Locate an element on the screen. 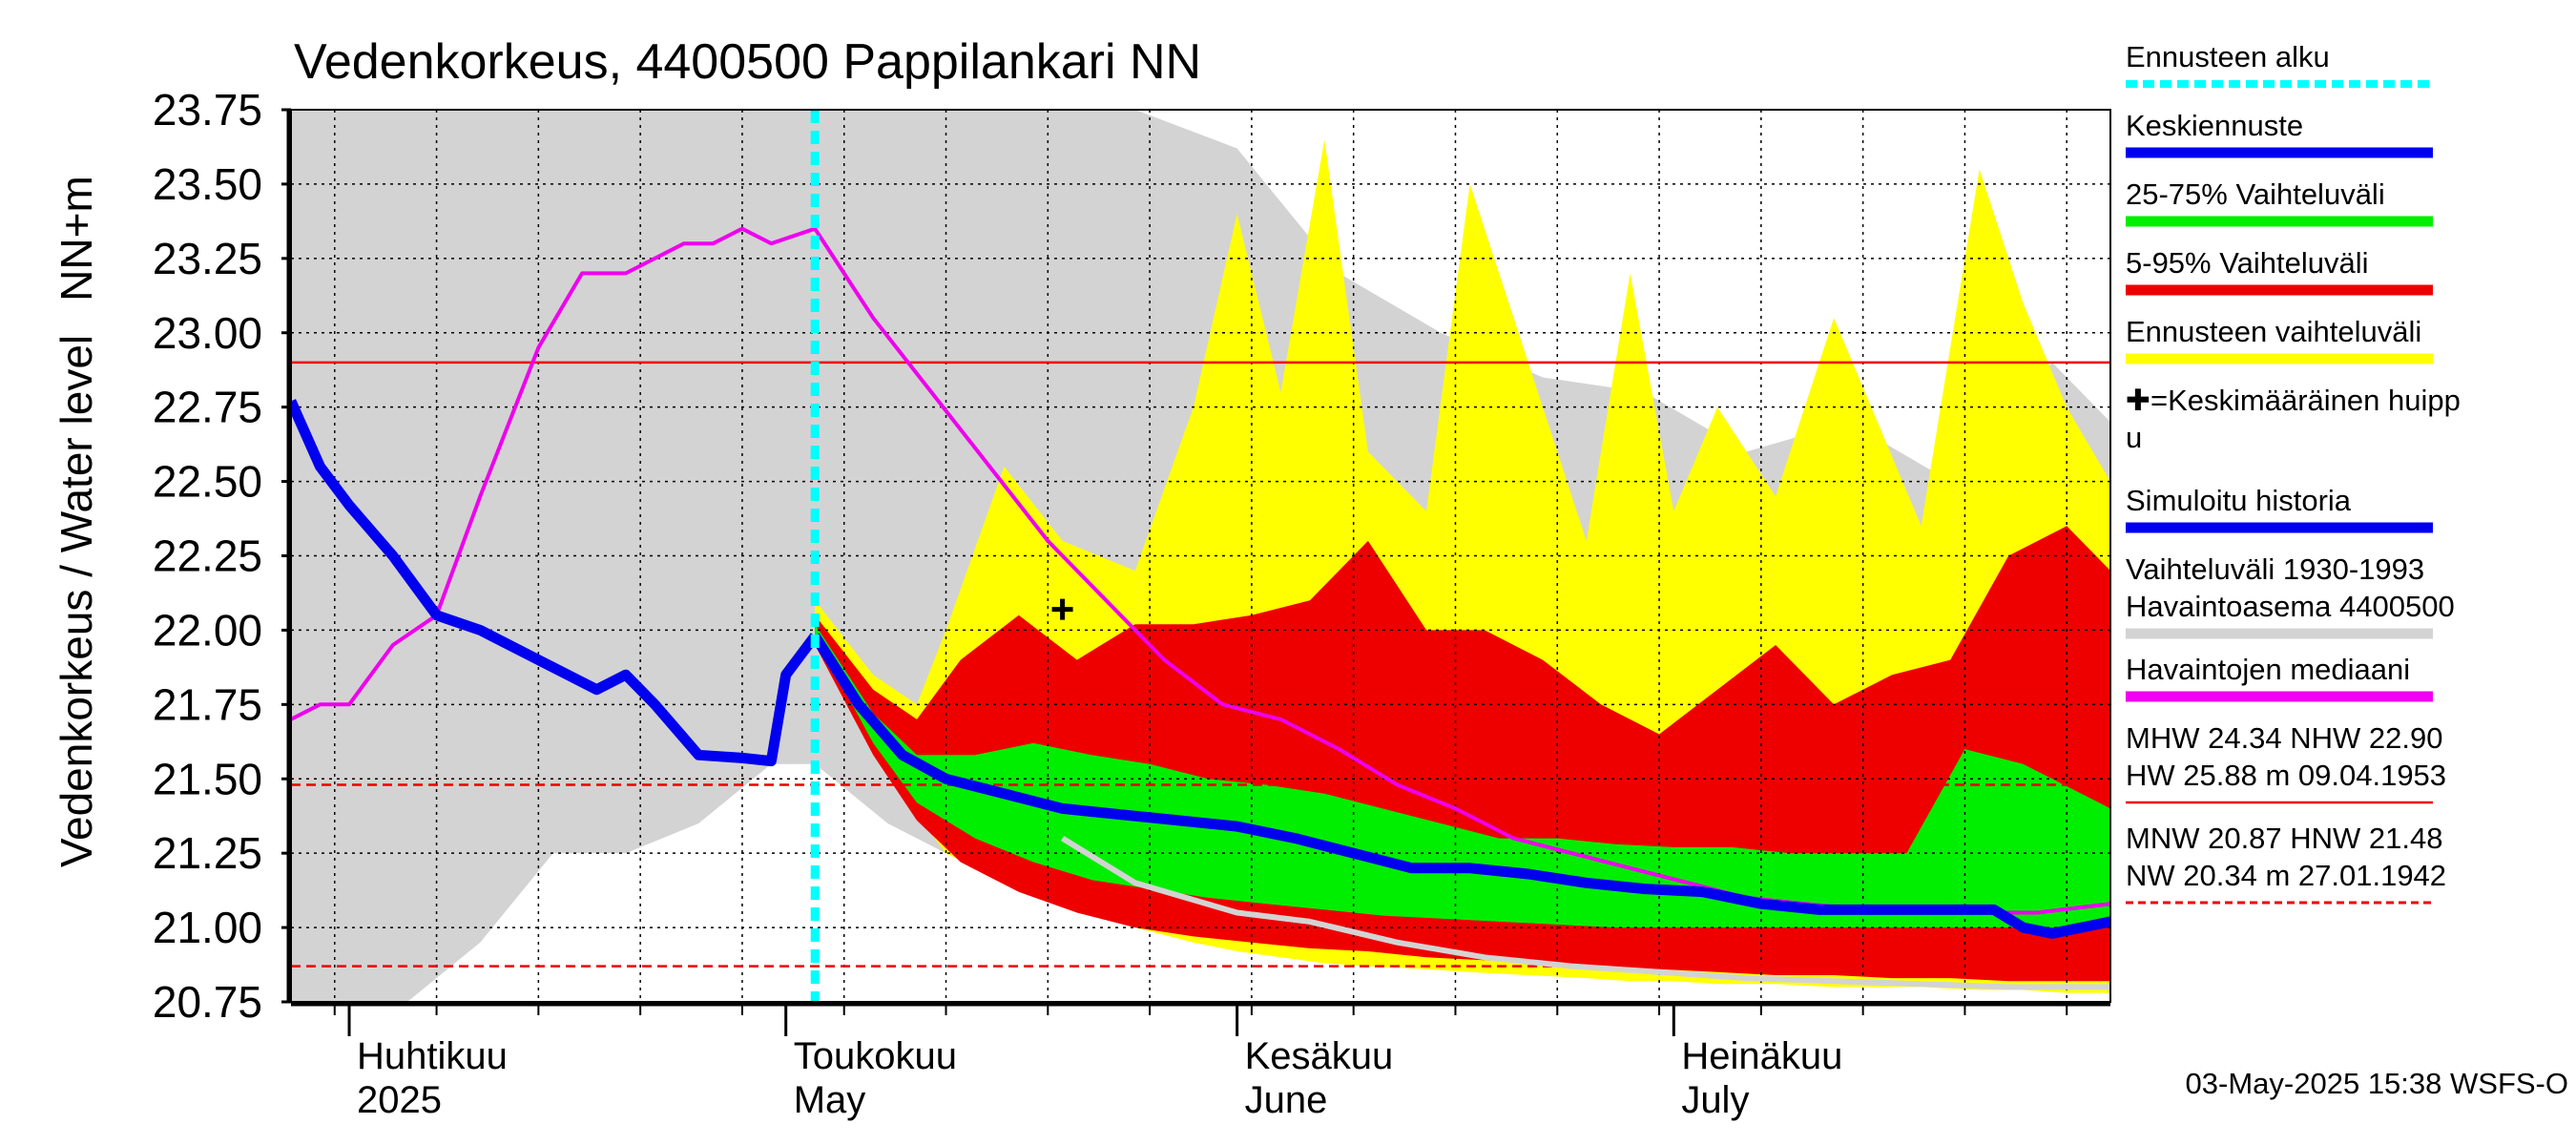  legend-label: Ennusteen alku is located at coordinates (2228, 56).